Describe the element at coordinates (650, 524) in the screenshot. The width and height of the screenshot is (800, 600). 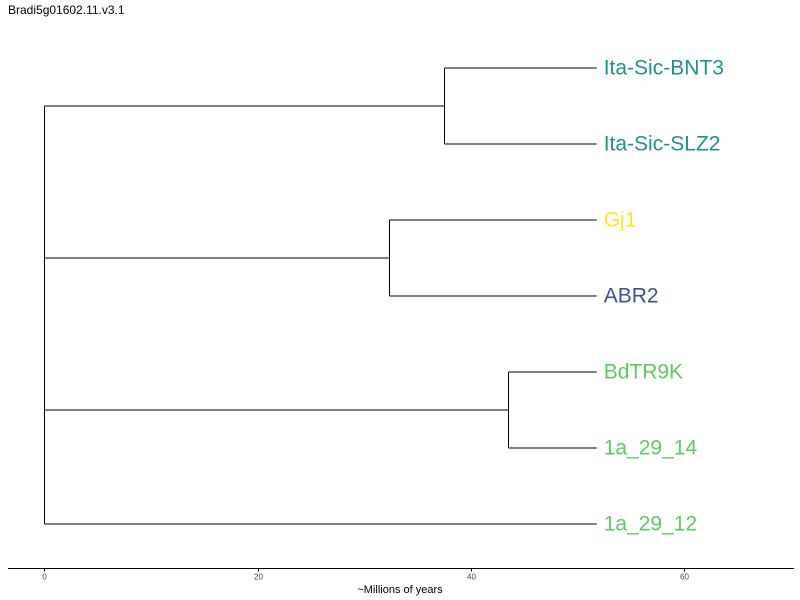
I see `tip-label: 1a_29_12` at that location.